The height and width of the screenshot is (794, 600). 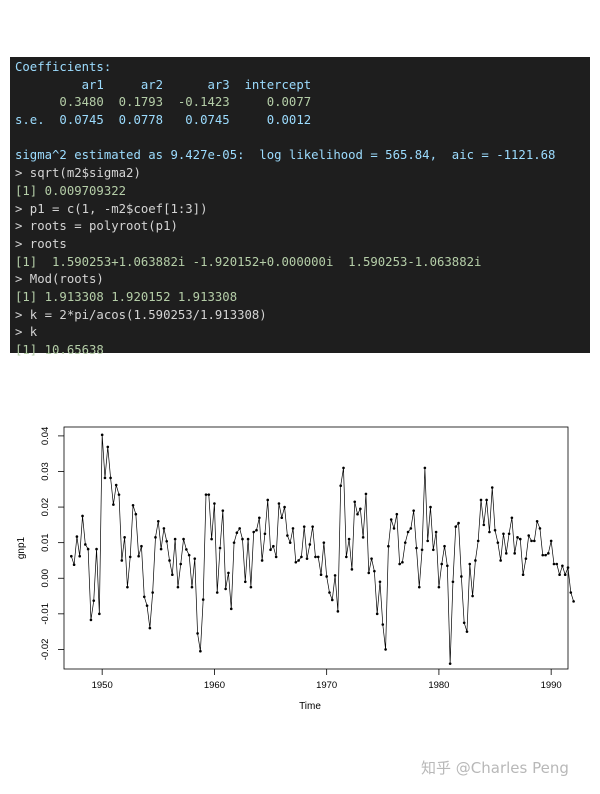 What do you see at coordinates (41, 243) in the screenshot?
I see `console-line: > roots` at bounding box center [41, 243].